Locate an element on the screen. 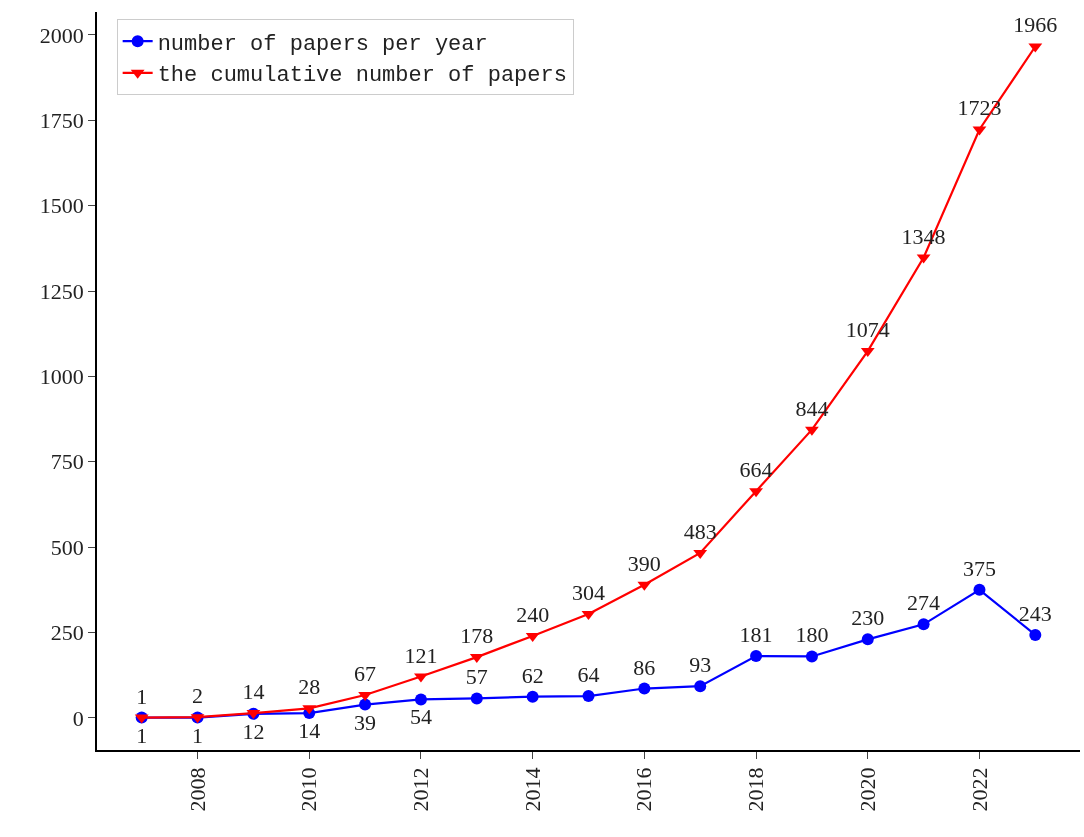 The height and width of the screenshot is (837, 1084). data-label: 28 is located at coordinates (309, 687).